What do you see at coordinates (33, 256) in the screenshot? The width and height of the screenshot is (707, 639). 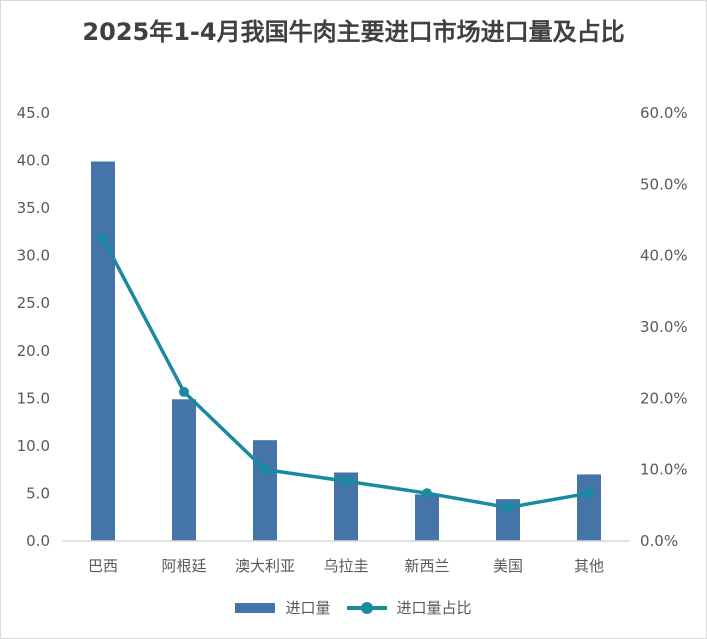 I see `y-tick-label: 30.0` at bounding box center [33, 256].